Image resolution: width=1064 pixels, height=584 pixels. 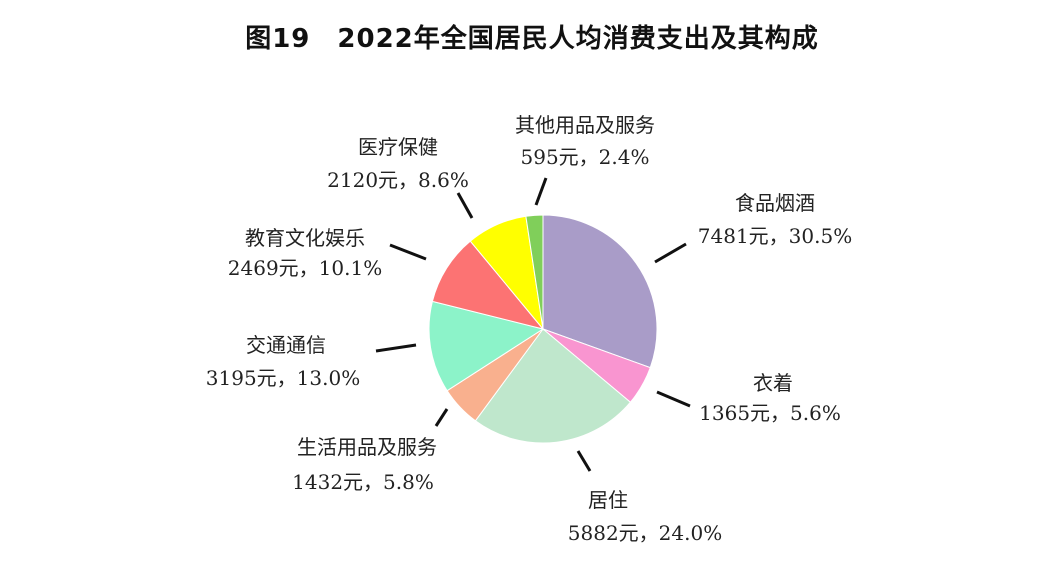 What do you see at coordinates (283, 378) in the screenshot?
I see `slice-value-label: 3195元，13.0%` at bounding box center [283, 378].